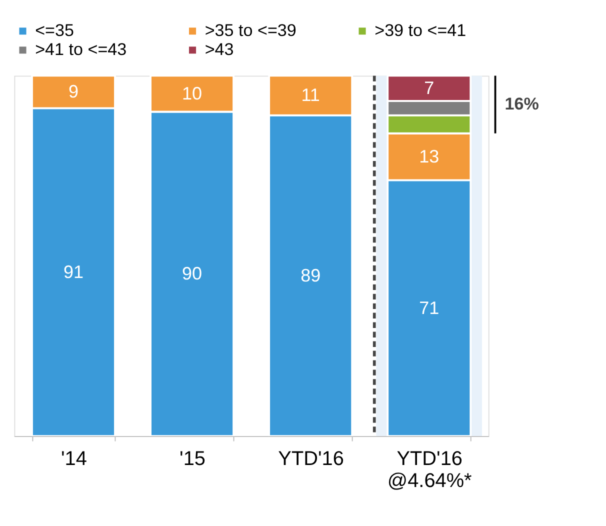  Describe the element at coordinates (420, 30) in the screenshot. I see `legend-label: >39 to <=41` at that location.